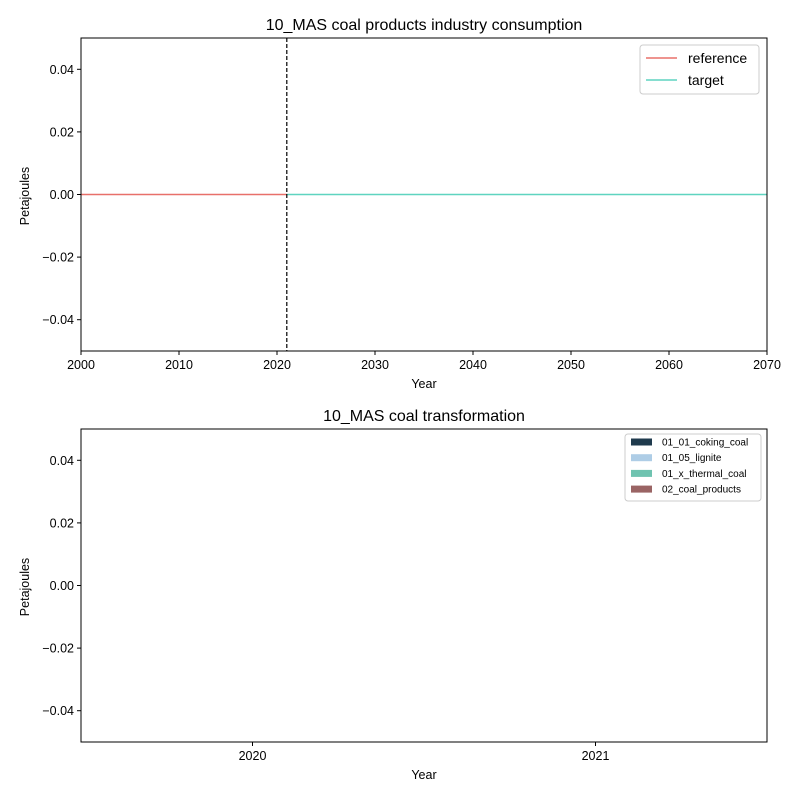 The height and width of the screenshot is (800, 800). What do you see at coordinates (641, 473) in the screenshot?
I see `legend-swatch-01_x_thermal_coal` at bounding box center [641, 473].